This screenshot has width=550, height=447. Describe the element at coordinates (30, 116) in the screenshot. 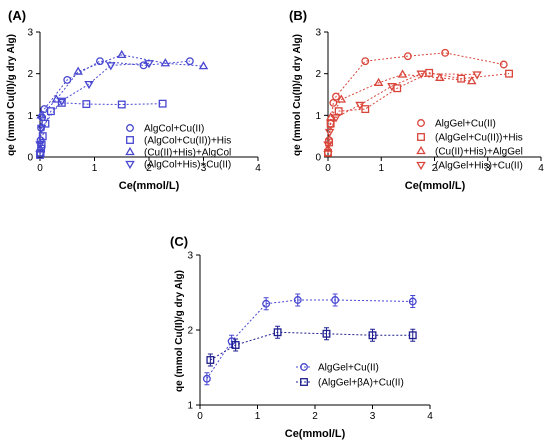

I see `y-tick-label: 1` at that location.